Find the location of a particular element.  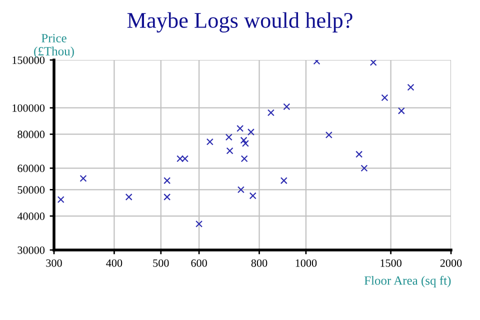

x-axis-title: Floor Area (sq ft) is located at coordinates (407, 282).